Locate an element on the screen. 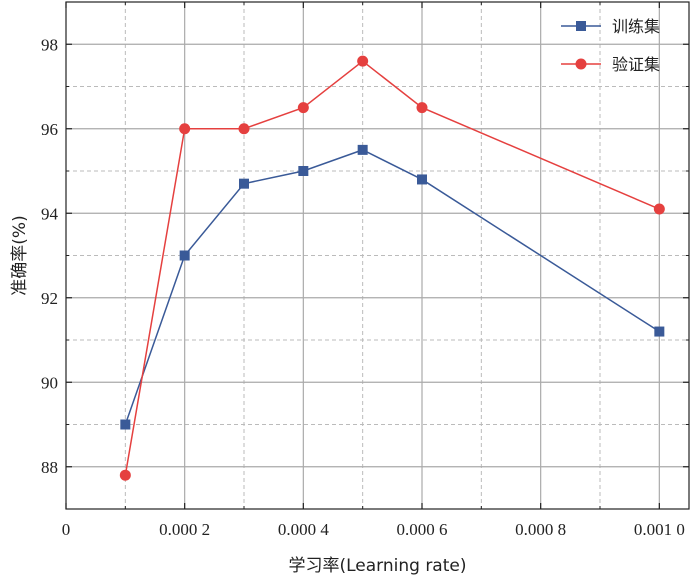 This screenshot has height=577, width=700. y-tick-label: 88 is located at coordinates (49, 467).